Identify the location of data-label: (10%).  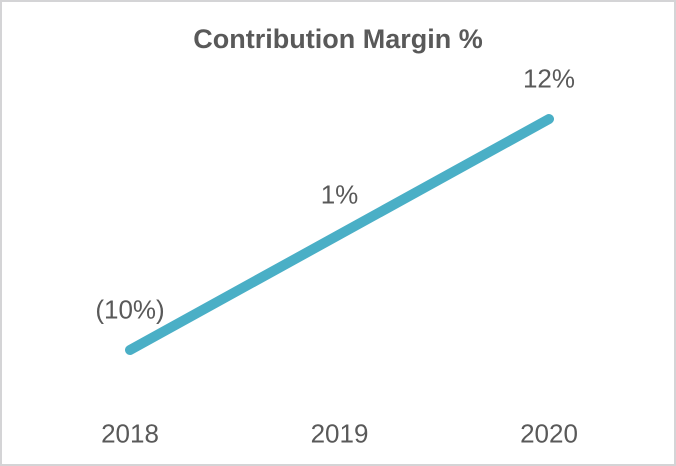
(130, 309).